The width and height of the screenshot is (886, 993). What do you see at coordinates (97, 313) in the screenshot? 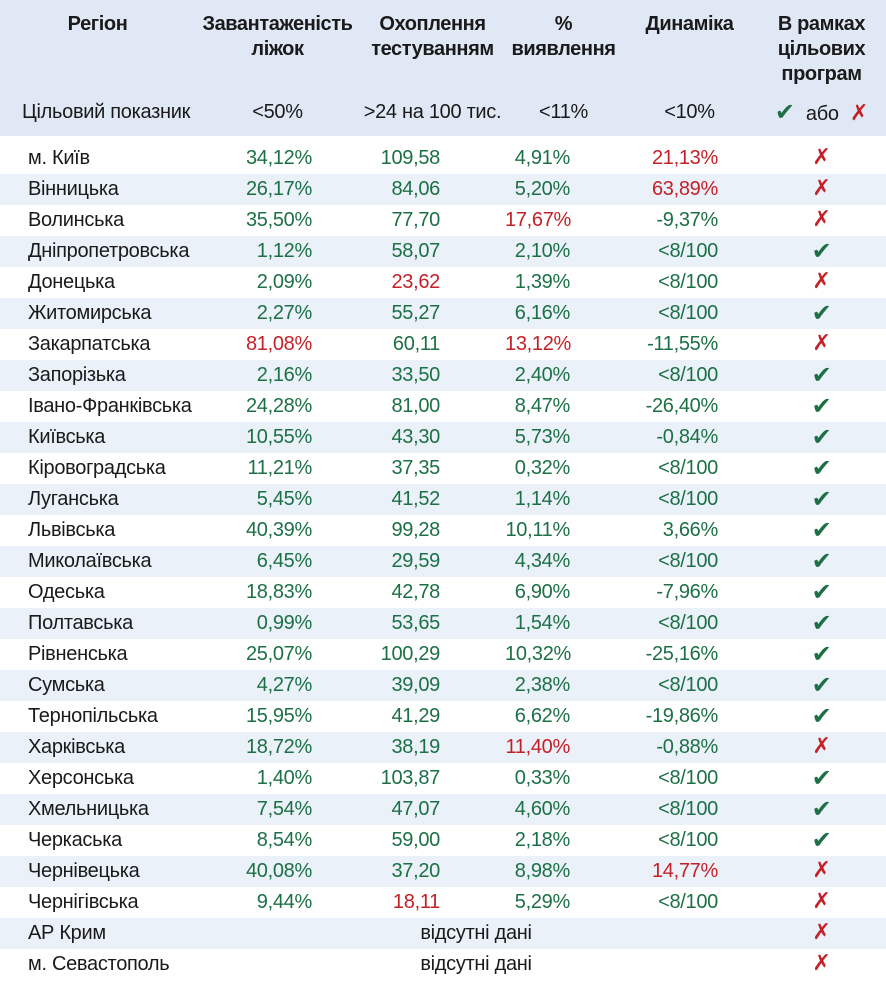
I see `region-name: Житомирська` at bounding box center [97, 313].